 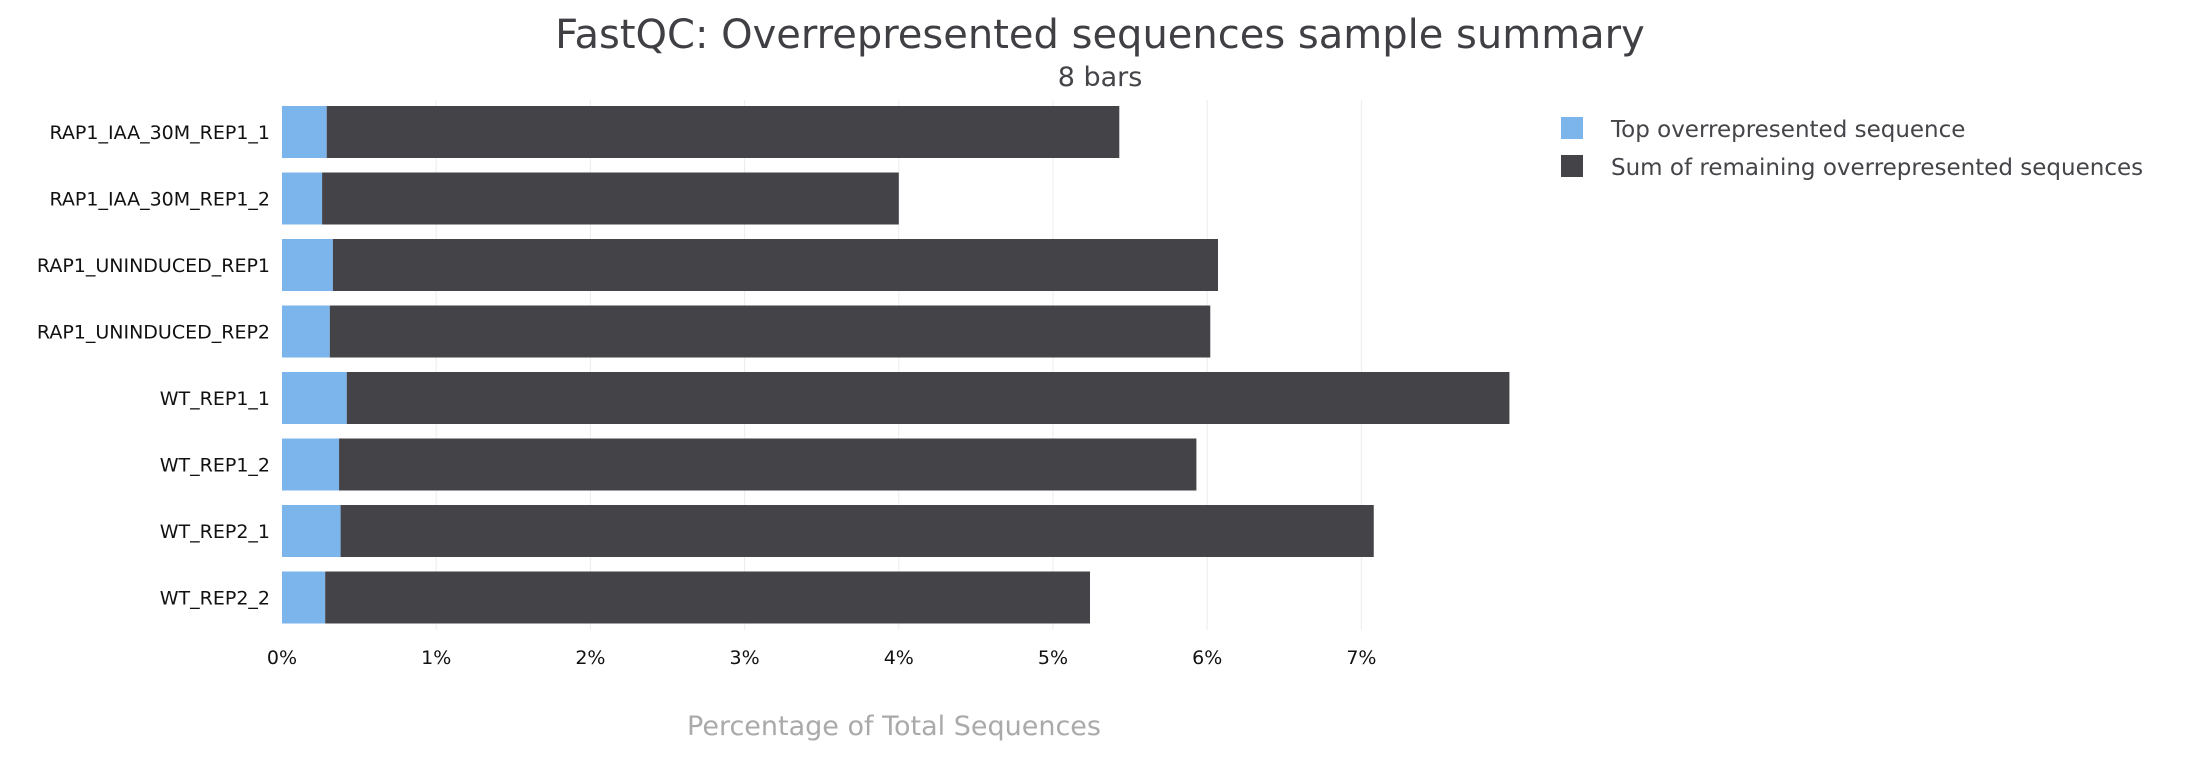 I want to click on x-tick-label-6: 6%, so click(x=1207, y=658).